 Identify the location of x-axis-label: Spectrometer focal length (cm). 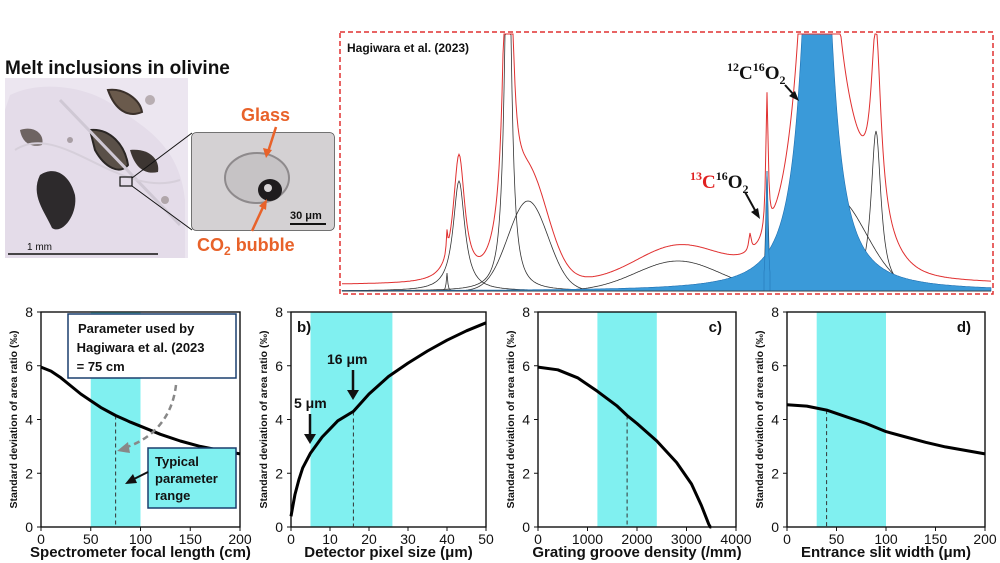
(140, 552).